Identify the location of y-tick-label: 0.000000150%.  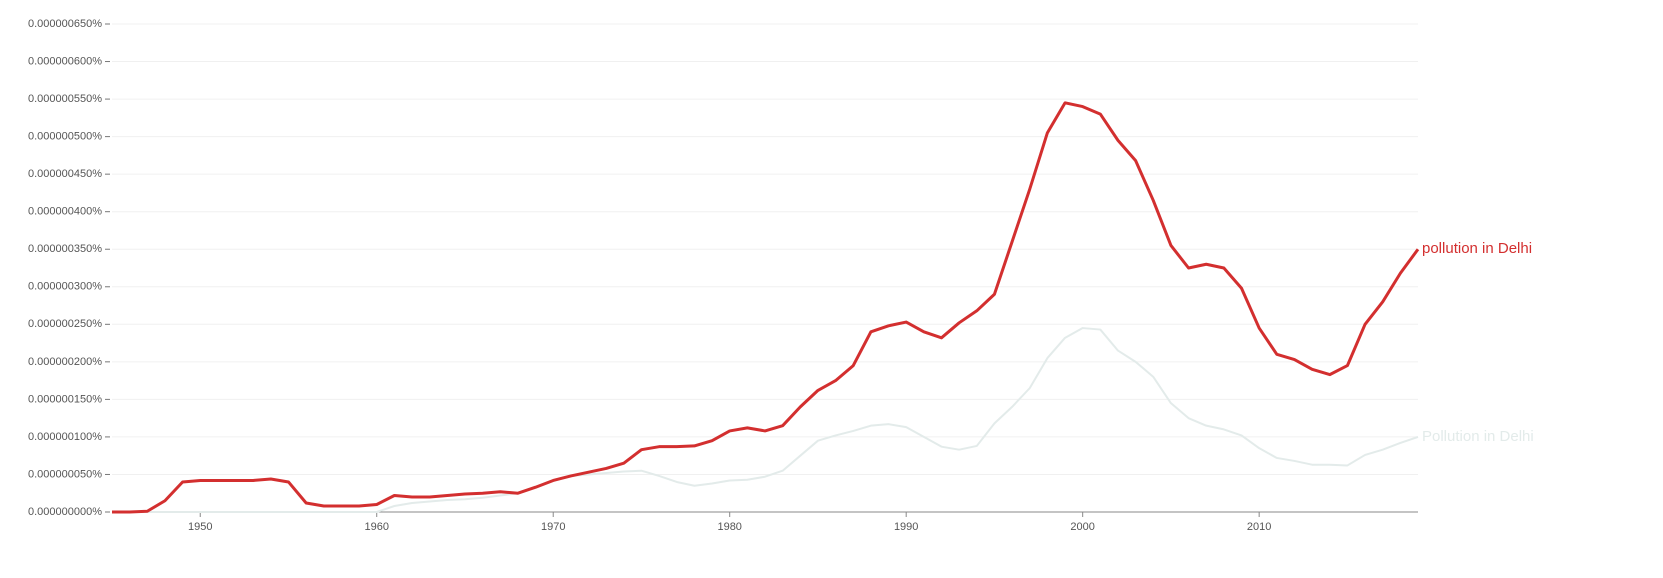
(65, 399).